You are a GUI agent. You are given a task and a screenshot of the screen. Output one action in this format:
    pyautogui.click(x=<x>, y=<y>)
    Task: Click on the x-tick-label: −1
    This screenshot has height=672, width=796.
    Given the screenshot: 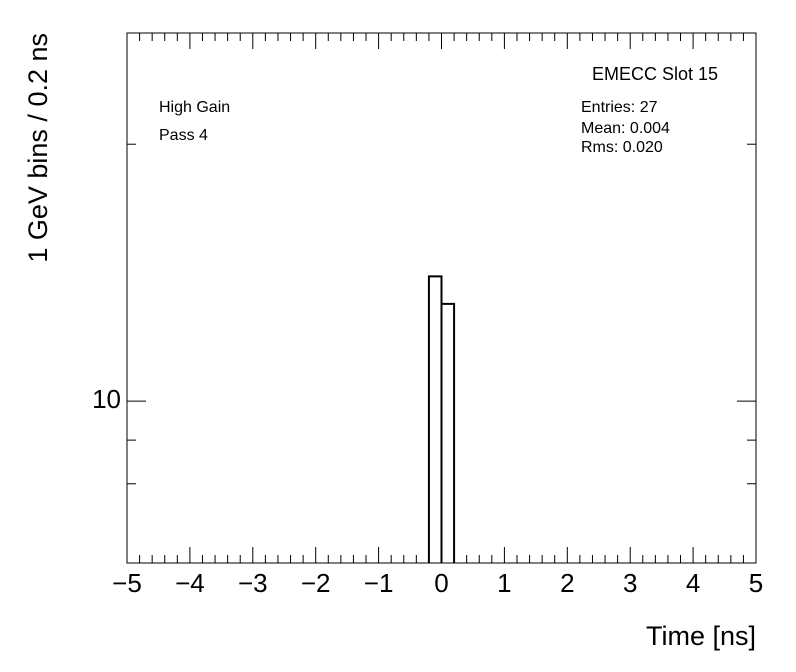 What is the action you would take?
    pyautogui.click(x=379, y=583)
    